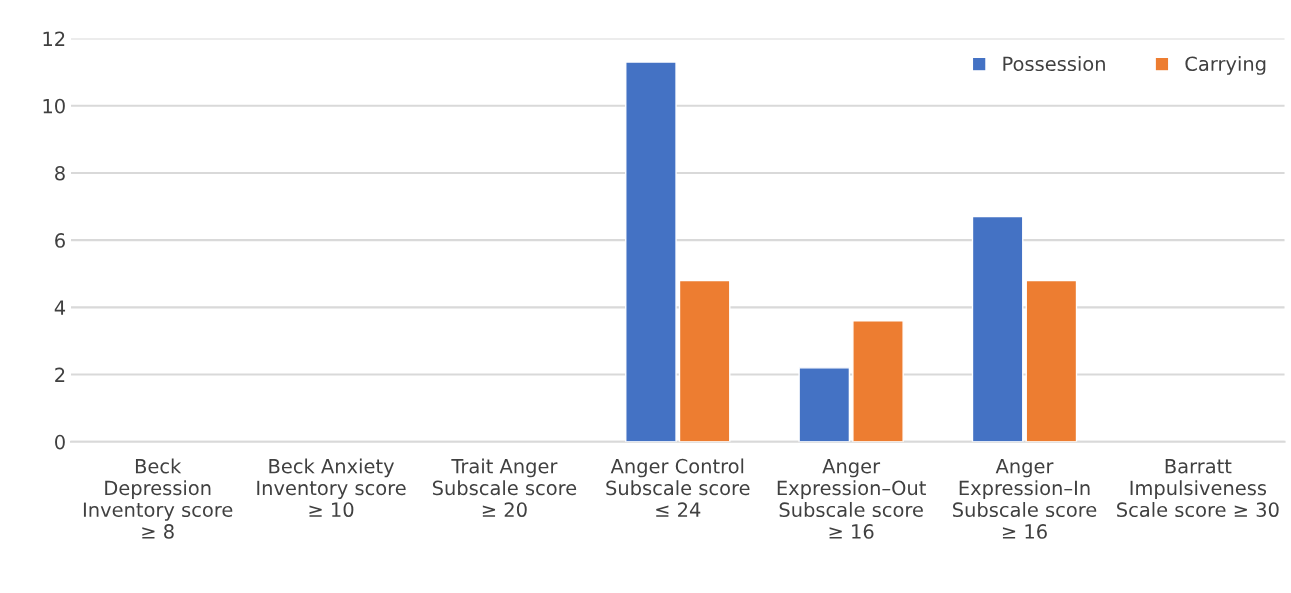  Describe the element at coordinates (54, 38) in the screenshot. I see `y-tick-label: 12` at that location.